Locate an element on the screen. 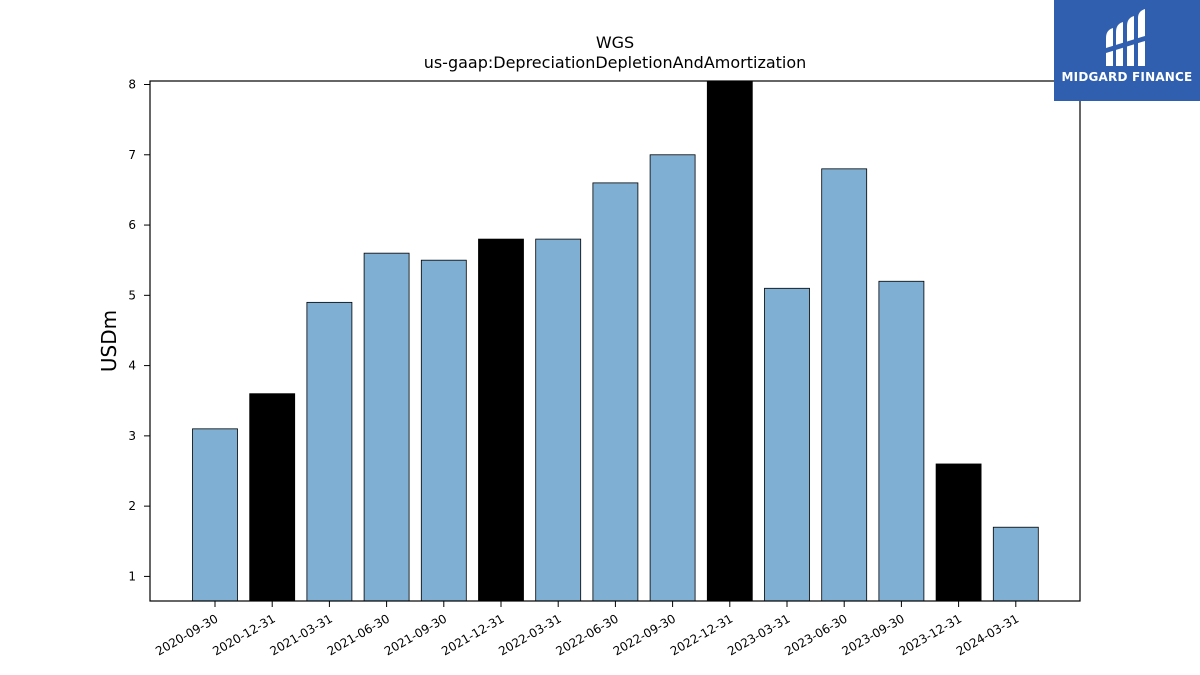 This screenshot has height=675, width=1200. x-tick-label: 2022-12-31 is located at coordinates (701, 634).